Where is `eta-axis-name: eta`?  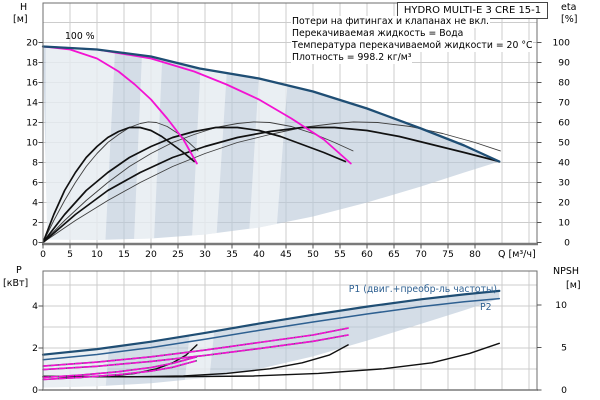
eta-axis-name: eta is located at coordinates (569, 7).